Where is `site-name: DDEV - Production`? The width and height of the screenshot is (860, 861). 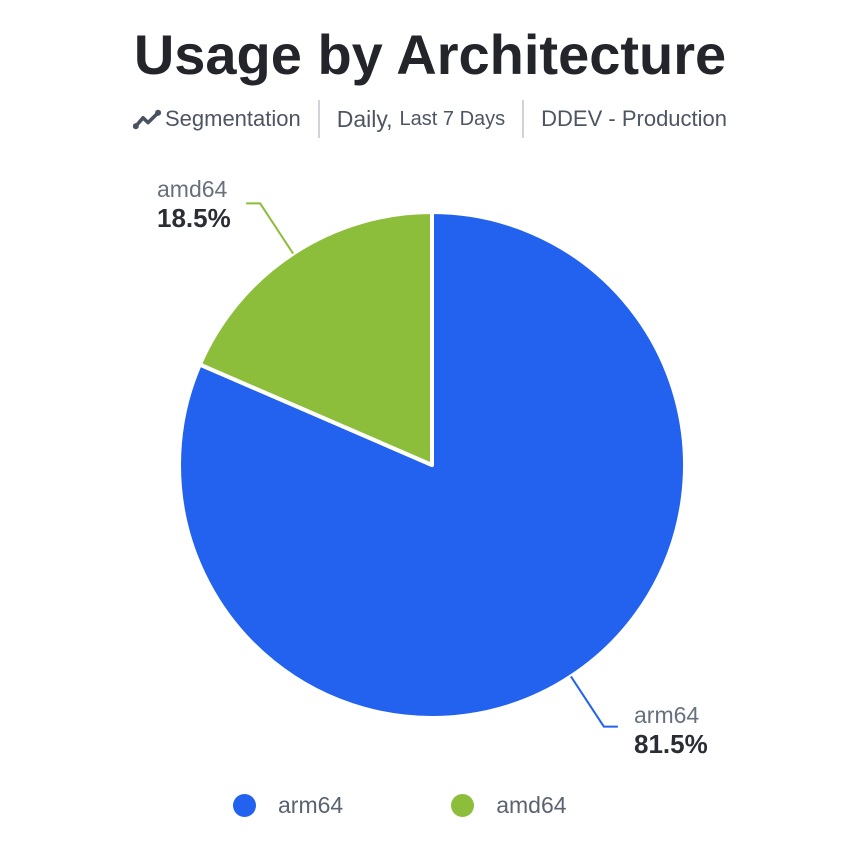 site-name: DDEV - Production is located at coordinates (634, 118).